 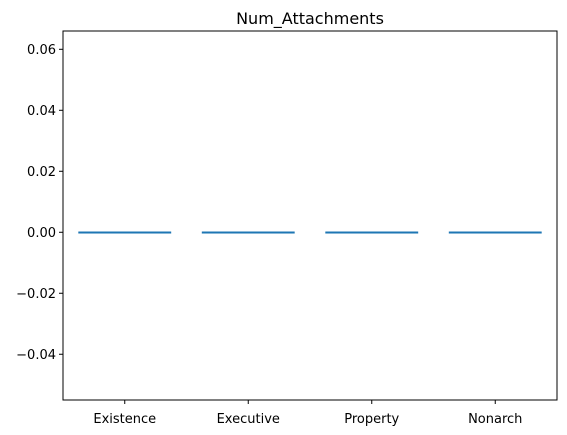 I want to click on x-axis: Existence Executive Property Nonarch, so click(x=307, y=413).